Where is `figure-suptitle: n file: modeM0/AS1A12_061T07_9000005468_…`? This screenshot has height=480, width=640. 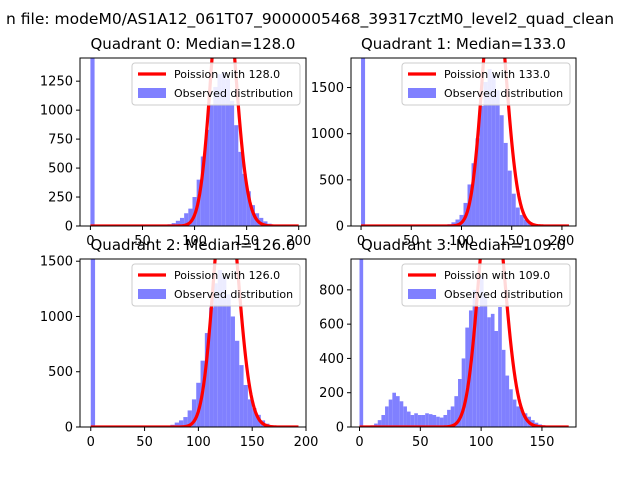 figure-suptitle: n file: modeM0/AS1A12_061T07_9000005468_… is located at coordinates (310, 19).